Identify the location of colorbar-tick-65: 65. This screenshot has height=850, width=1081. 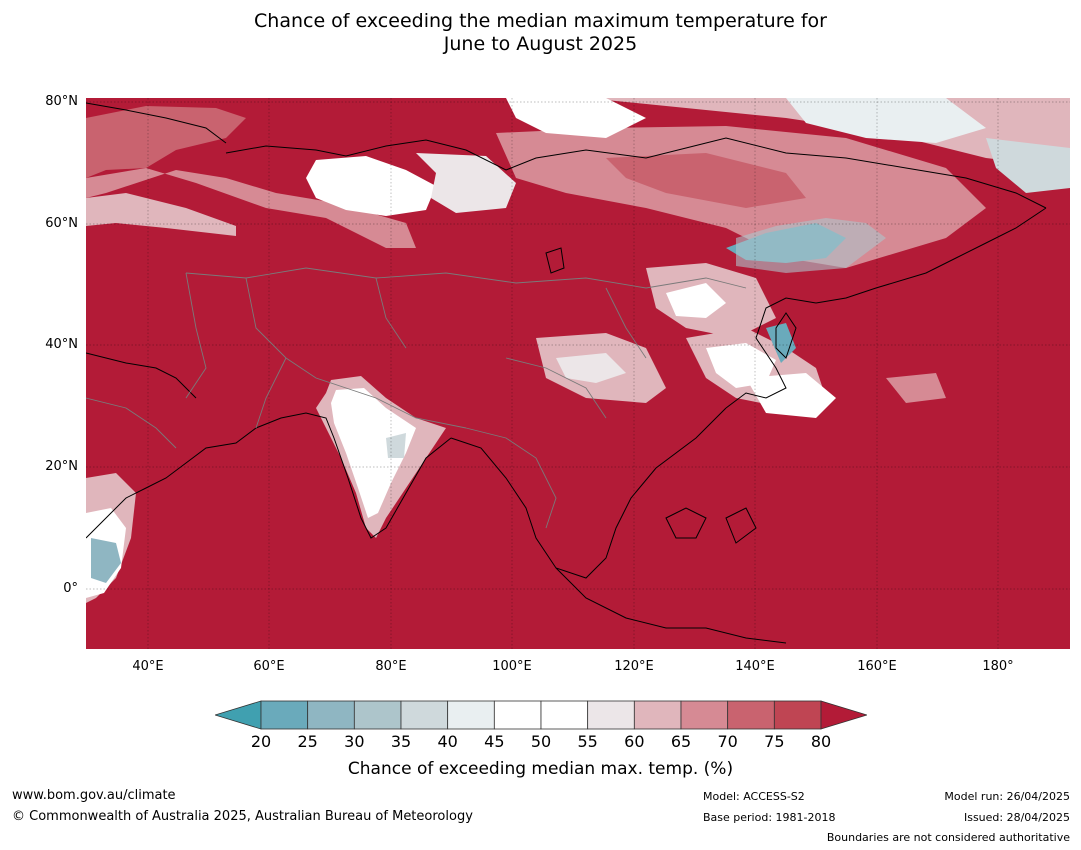
(681, 741).